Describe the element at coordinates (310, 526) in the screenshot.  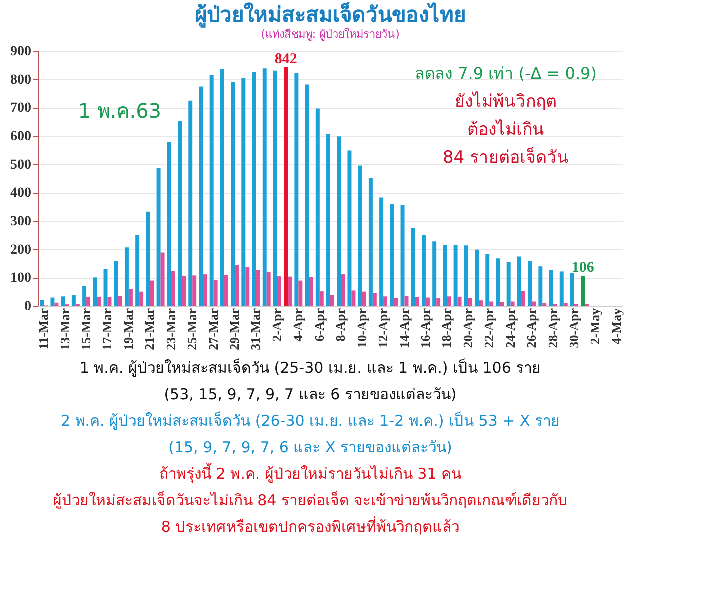
I see `text: 8 ประเทศหรือเขตปกครองพิเศษที่พ้นวิกฤตแล้ว` at that location.